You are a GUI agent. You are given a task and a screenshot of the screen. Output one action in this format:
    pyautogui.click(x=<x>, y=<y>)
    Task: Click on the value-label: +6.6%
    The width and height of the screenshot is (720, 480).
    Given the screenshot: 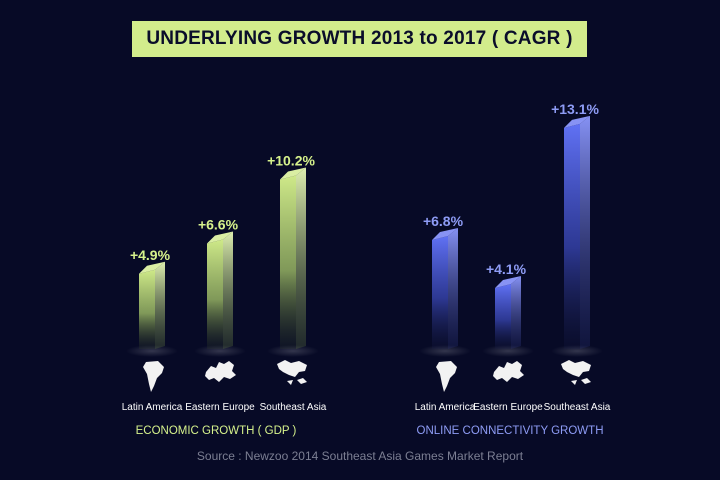 What is the action you would take?
    pyautogui.click(x=218, y=225)
    